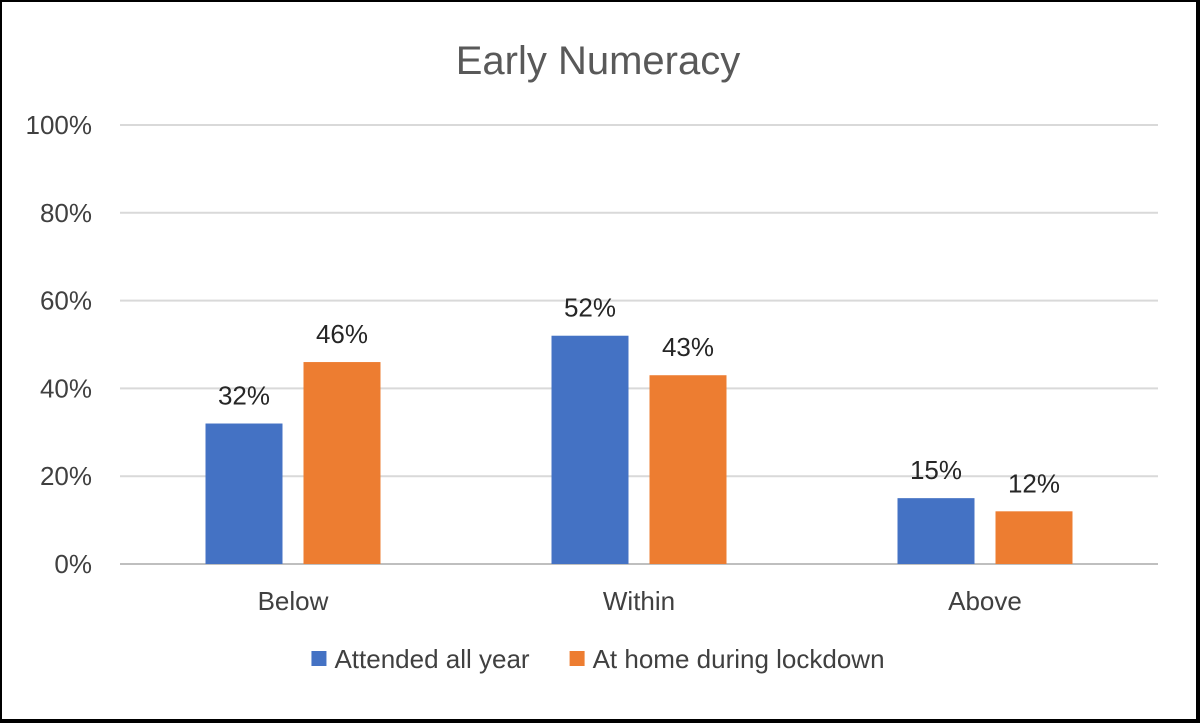 The height and width of the screenshot is (723, 1200). Describe the element at coordinates (936, 470) in the screenshot. I see `data-label: 15%` at that location.